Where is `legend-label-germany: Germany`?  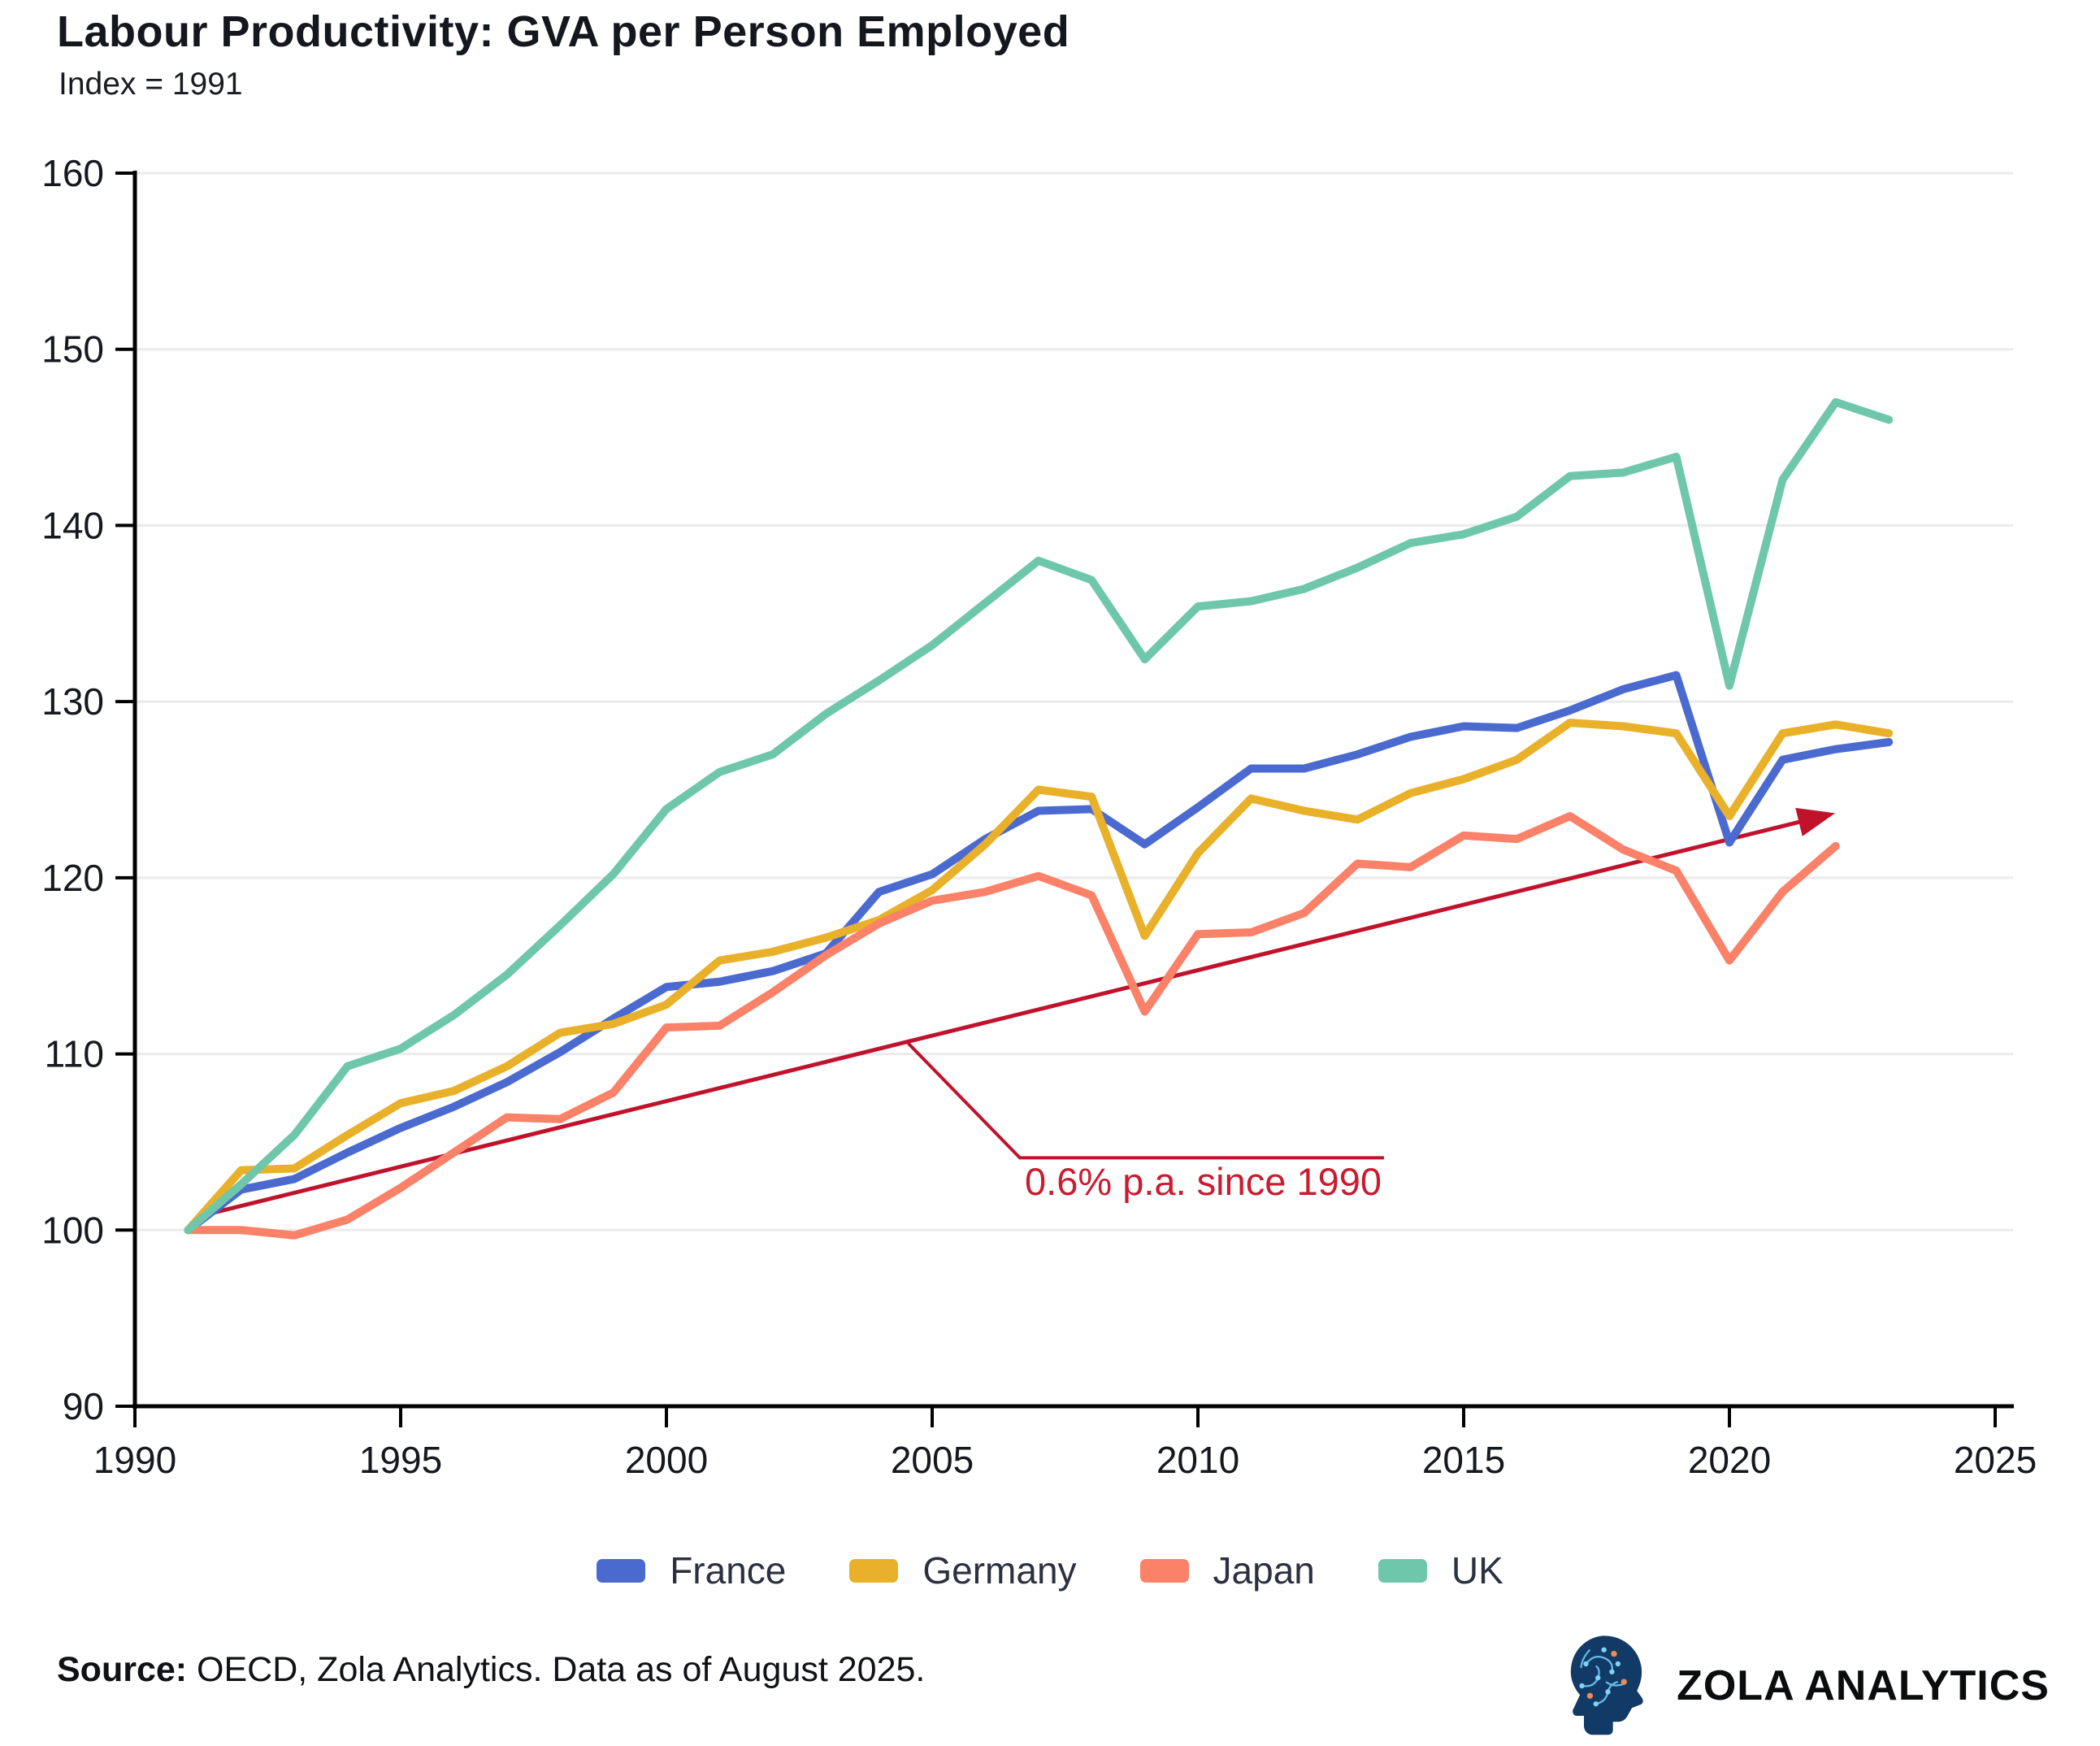 legend-label-germany: Germany is located at coordinates (999, 1571).